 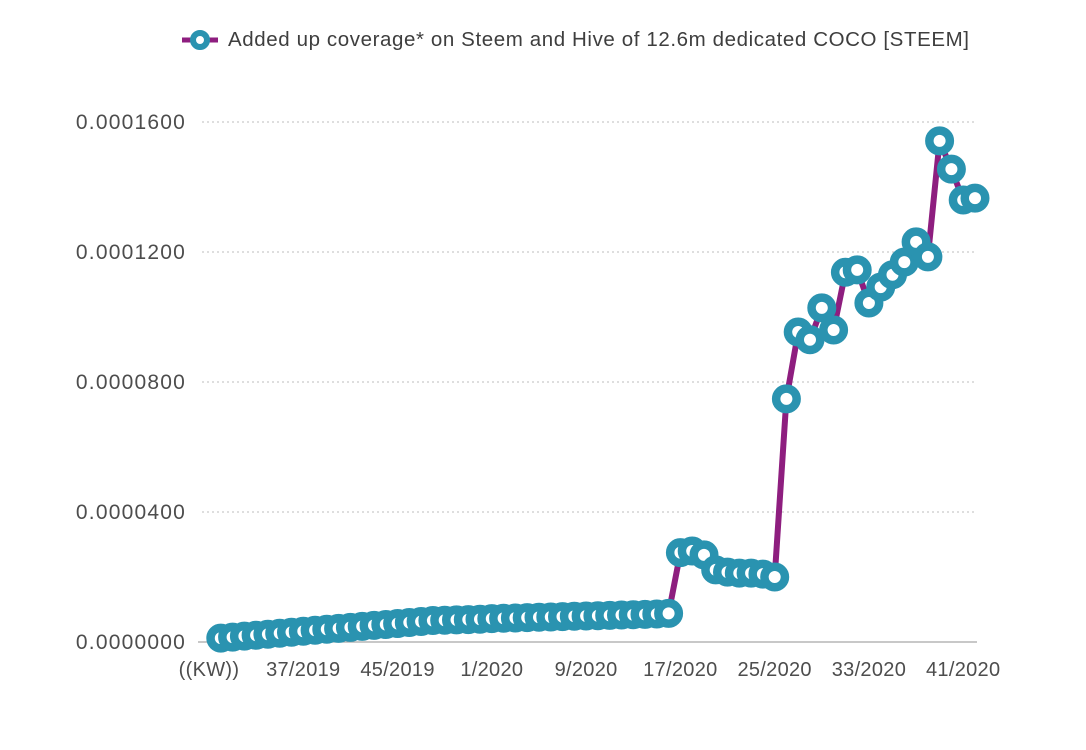 What do you see at coordinates (963, 670) in the screenshot?
I see `x-axis-tick-label: 41/2020` at bounding box center [963, 670].